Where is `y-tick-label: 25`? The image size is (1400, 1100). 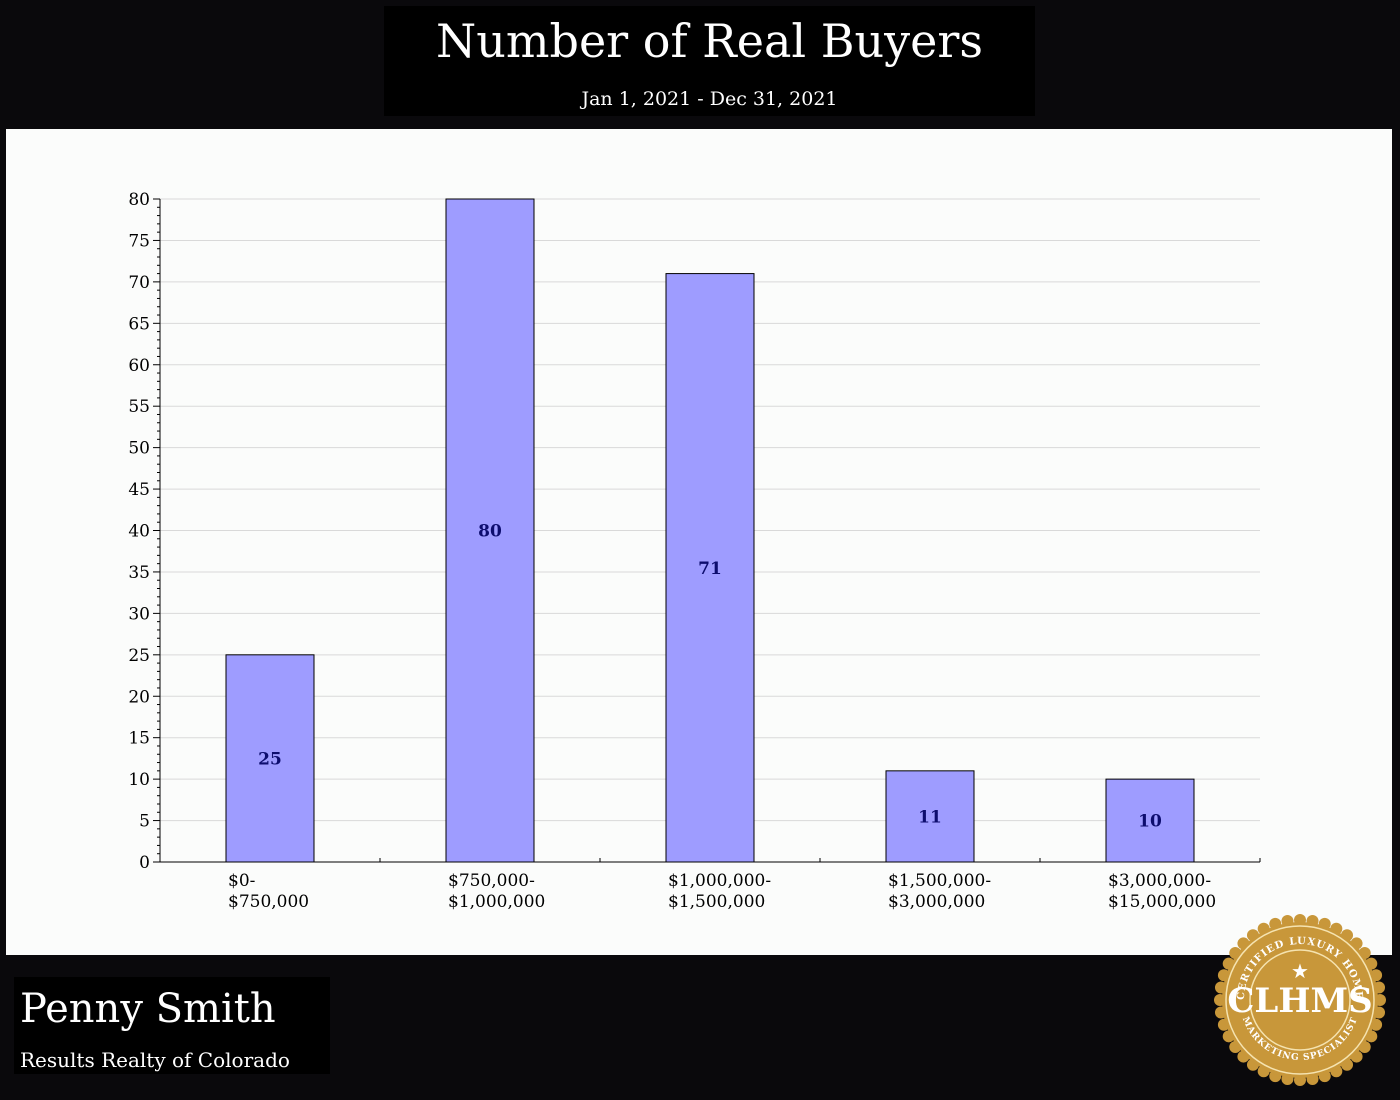
y-tick-label: 25 is located at coordinates (139, 656).